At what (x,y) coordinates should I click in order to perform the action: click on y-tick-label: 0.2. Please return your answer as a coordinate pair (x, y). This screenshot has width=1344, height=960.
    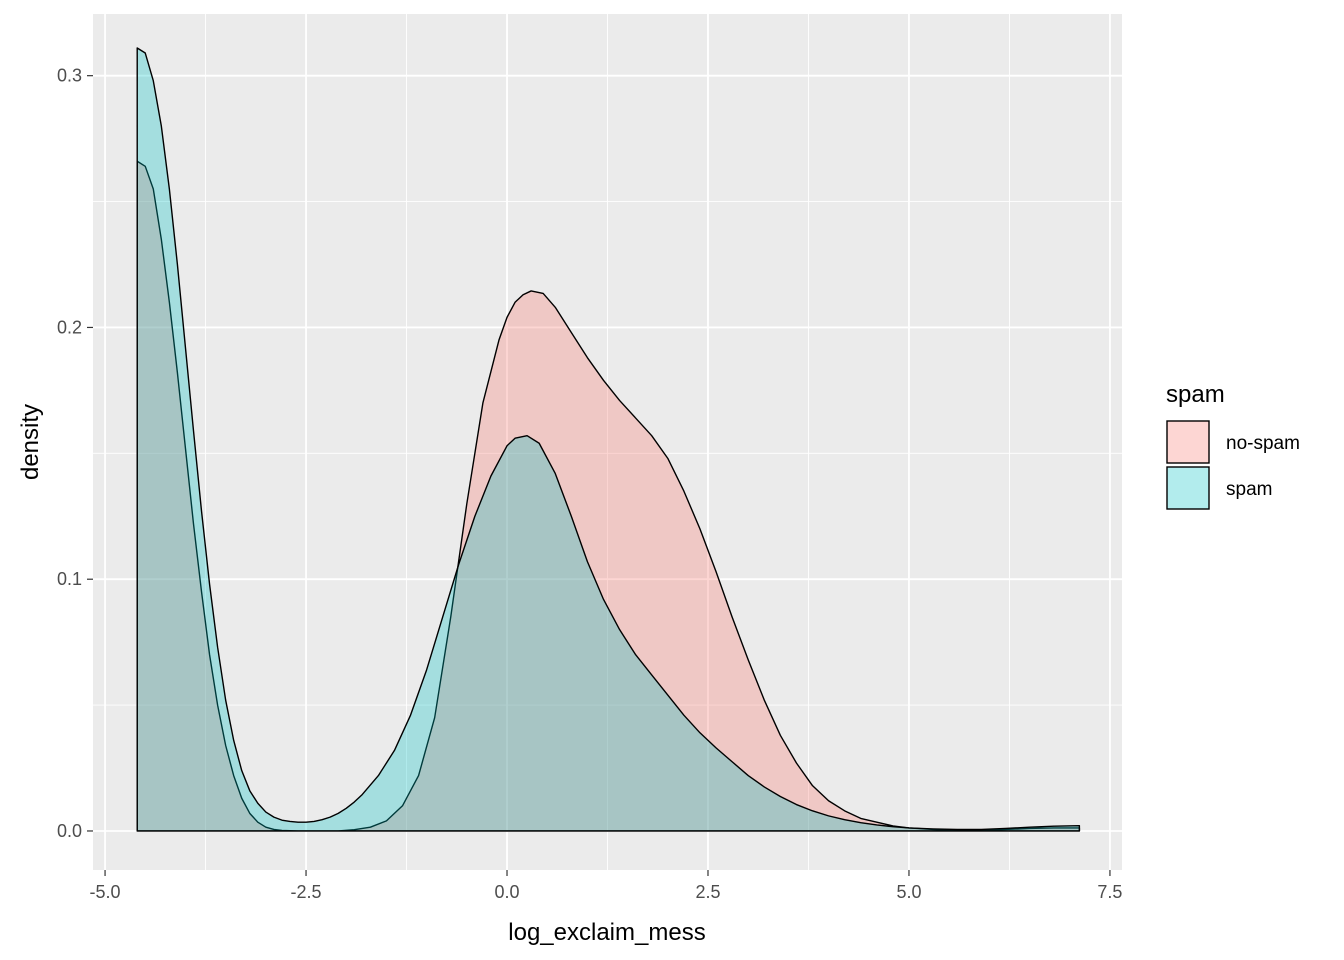
    Looking at the image, I should click on (69, 327).